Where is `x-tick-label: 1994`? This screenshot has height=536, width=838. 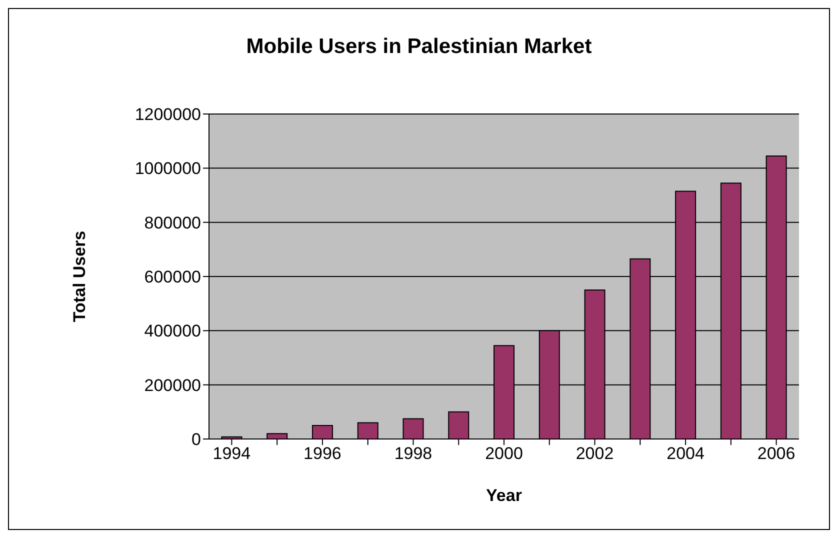
x-tick-label: 1994 is located at coordinates (231, 454).